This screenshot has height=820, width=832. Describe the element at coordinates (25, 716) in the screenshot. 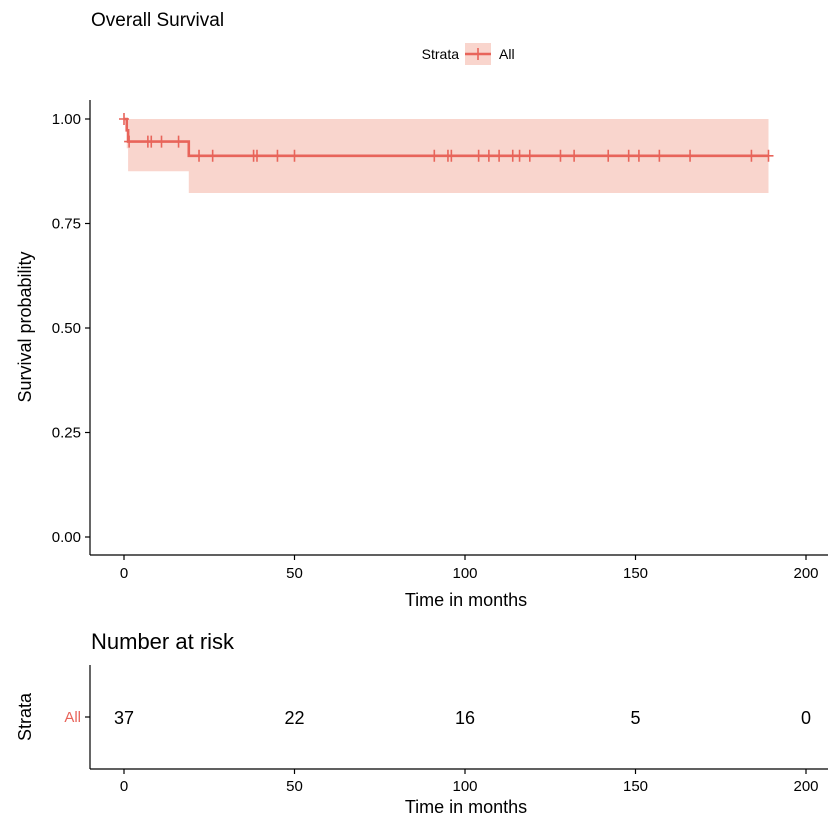

I see `risk-y-axis-title: Strata` at that location.